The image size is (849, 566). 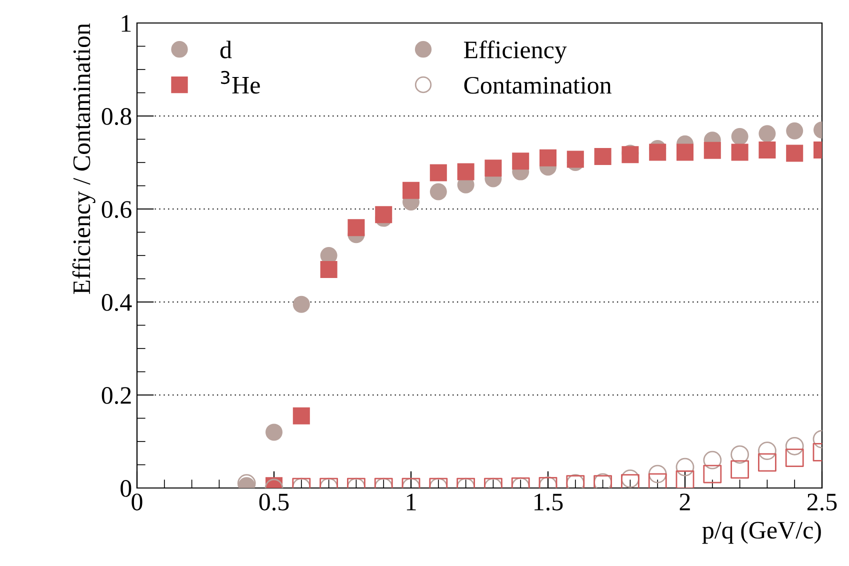 What do you see at coordinates (117, 117) in the screenshot?
I see `y-tick-label: 0.8` at bounding box center [117, 117].